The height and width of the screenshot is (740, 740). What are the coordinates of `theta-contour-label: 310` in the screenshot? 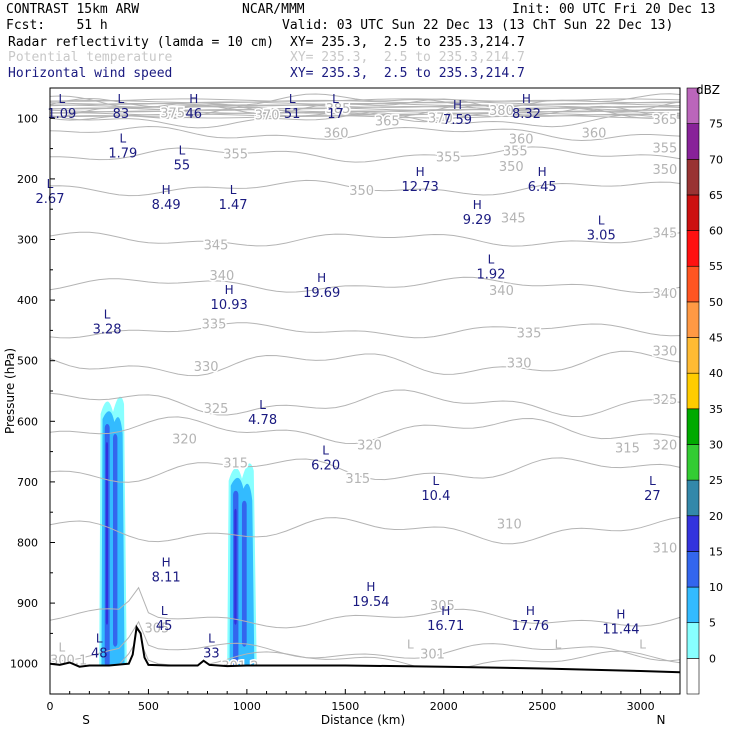 It's located at (664, 549).